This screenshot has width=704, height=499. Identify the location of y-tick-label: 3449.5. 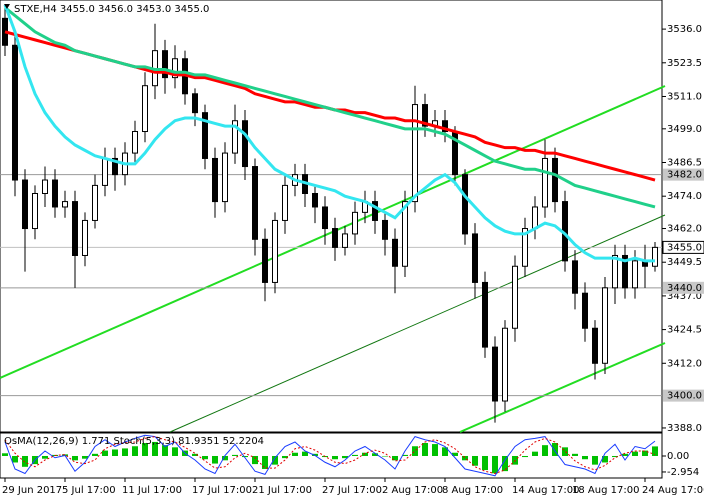
(684, 262).